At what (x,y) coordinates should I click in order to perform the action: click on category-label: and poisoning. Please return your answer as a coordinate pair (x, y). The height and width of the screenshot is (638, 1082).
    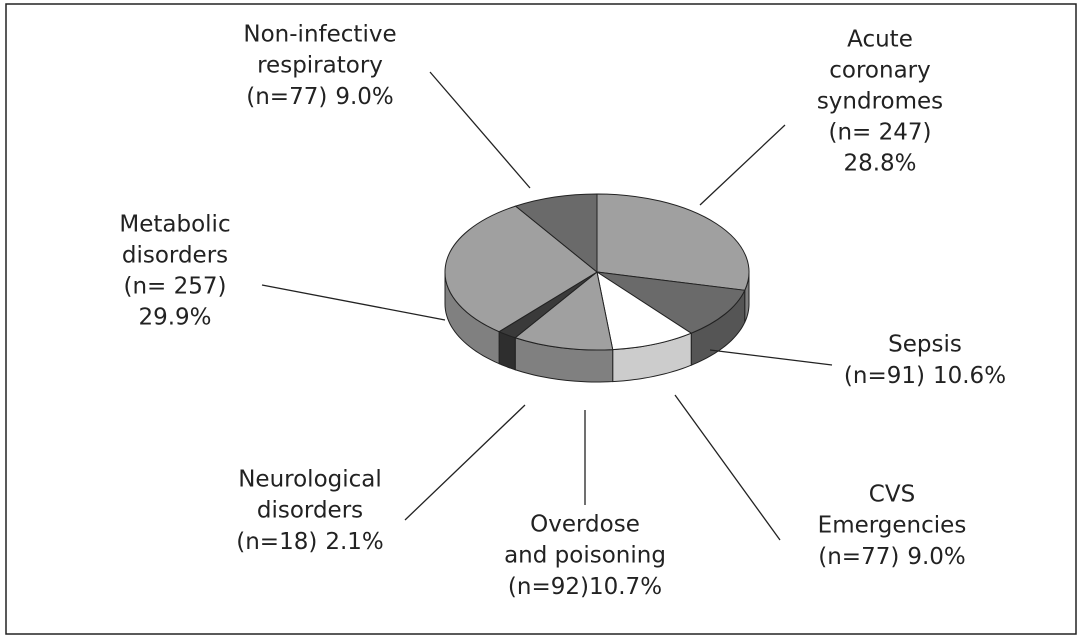
    Looking at the image, I should click on (585, 556).